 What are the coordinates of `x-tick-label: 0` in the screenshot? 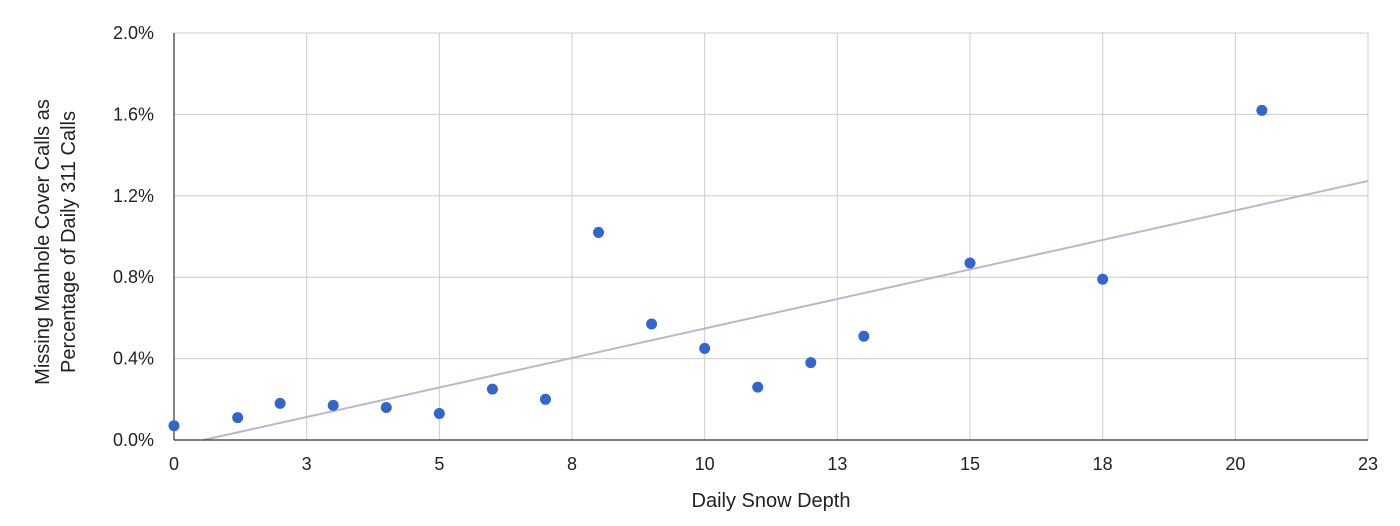 It's located at (174, 464).